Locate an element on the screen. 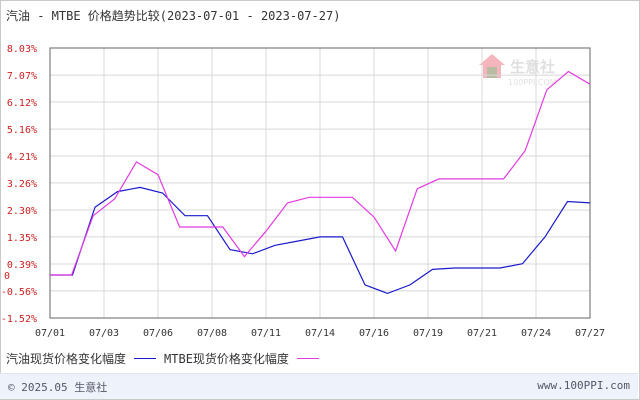 This screenshot has height=400, width=640. y-tick-label: 1.35% is located at coordinates (22, 238).